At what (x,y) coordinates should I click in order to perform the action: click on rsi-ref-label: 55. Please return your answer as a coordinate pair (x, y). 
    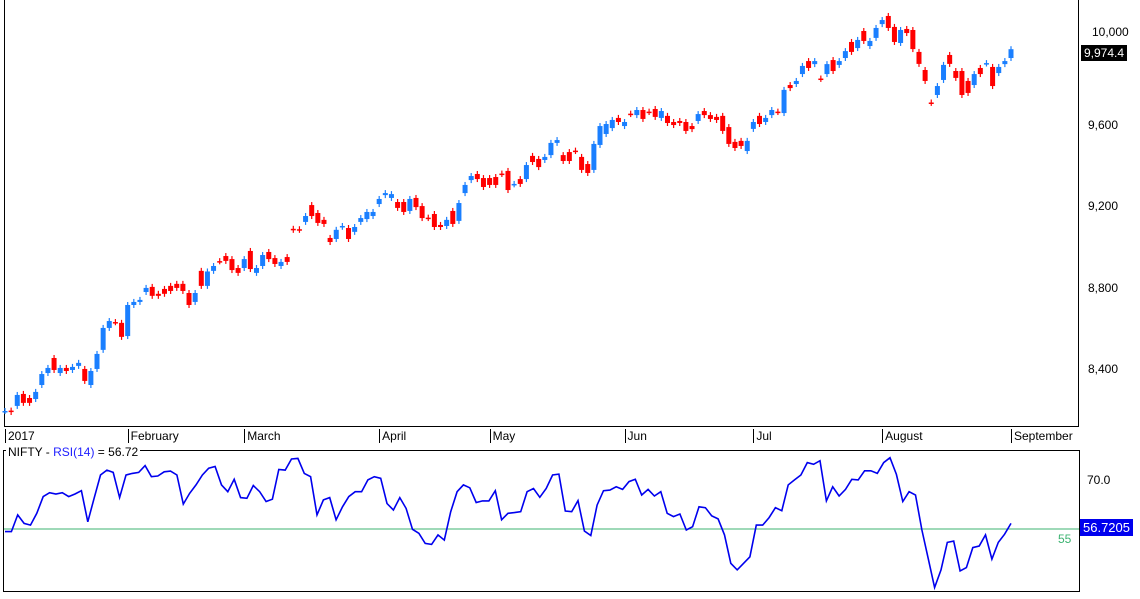
    Looking at the image, I should click on (1065, 539).